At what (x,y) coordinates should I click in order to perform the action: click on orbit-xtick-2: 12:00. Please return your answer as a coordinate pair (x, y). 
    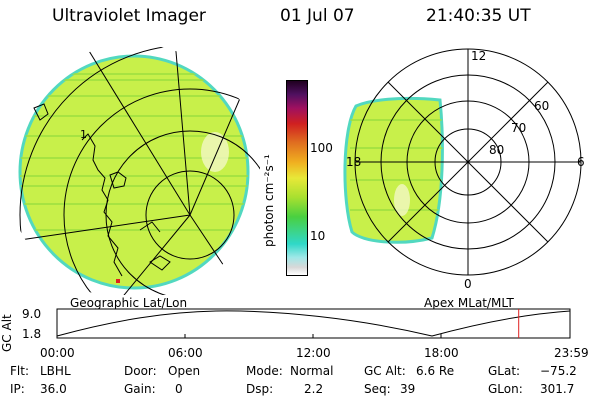
    Looking at the image, I should click on (313, 353).